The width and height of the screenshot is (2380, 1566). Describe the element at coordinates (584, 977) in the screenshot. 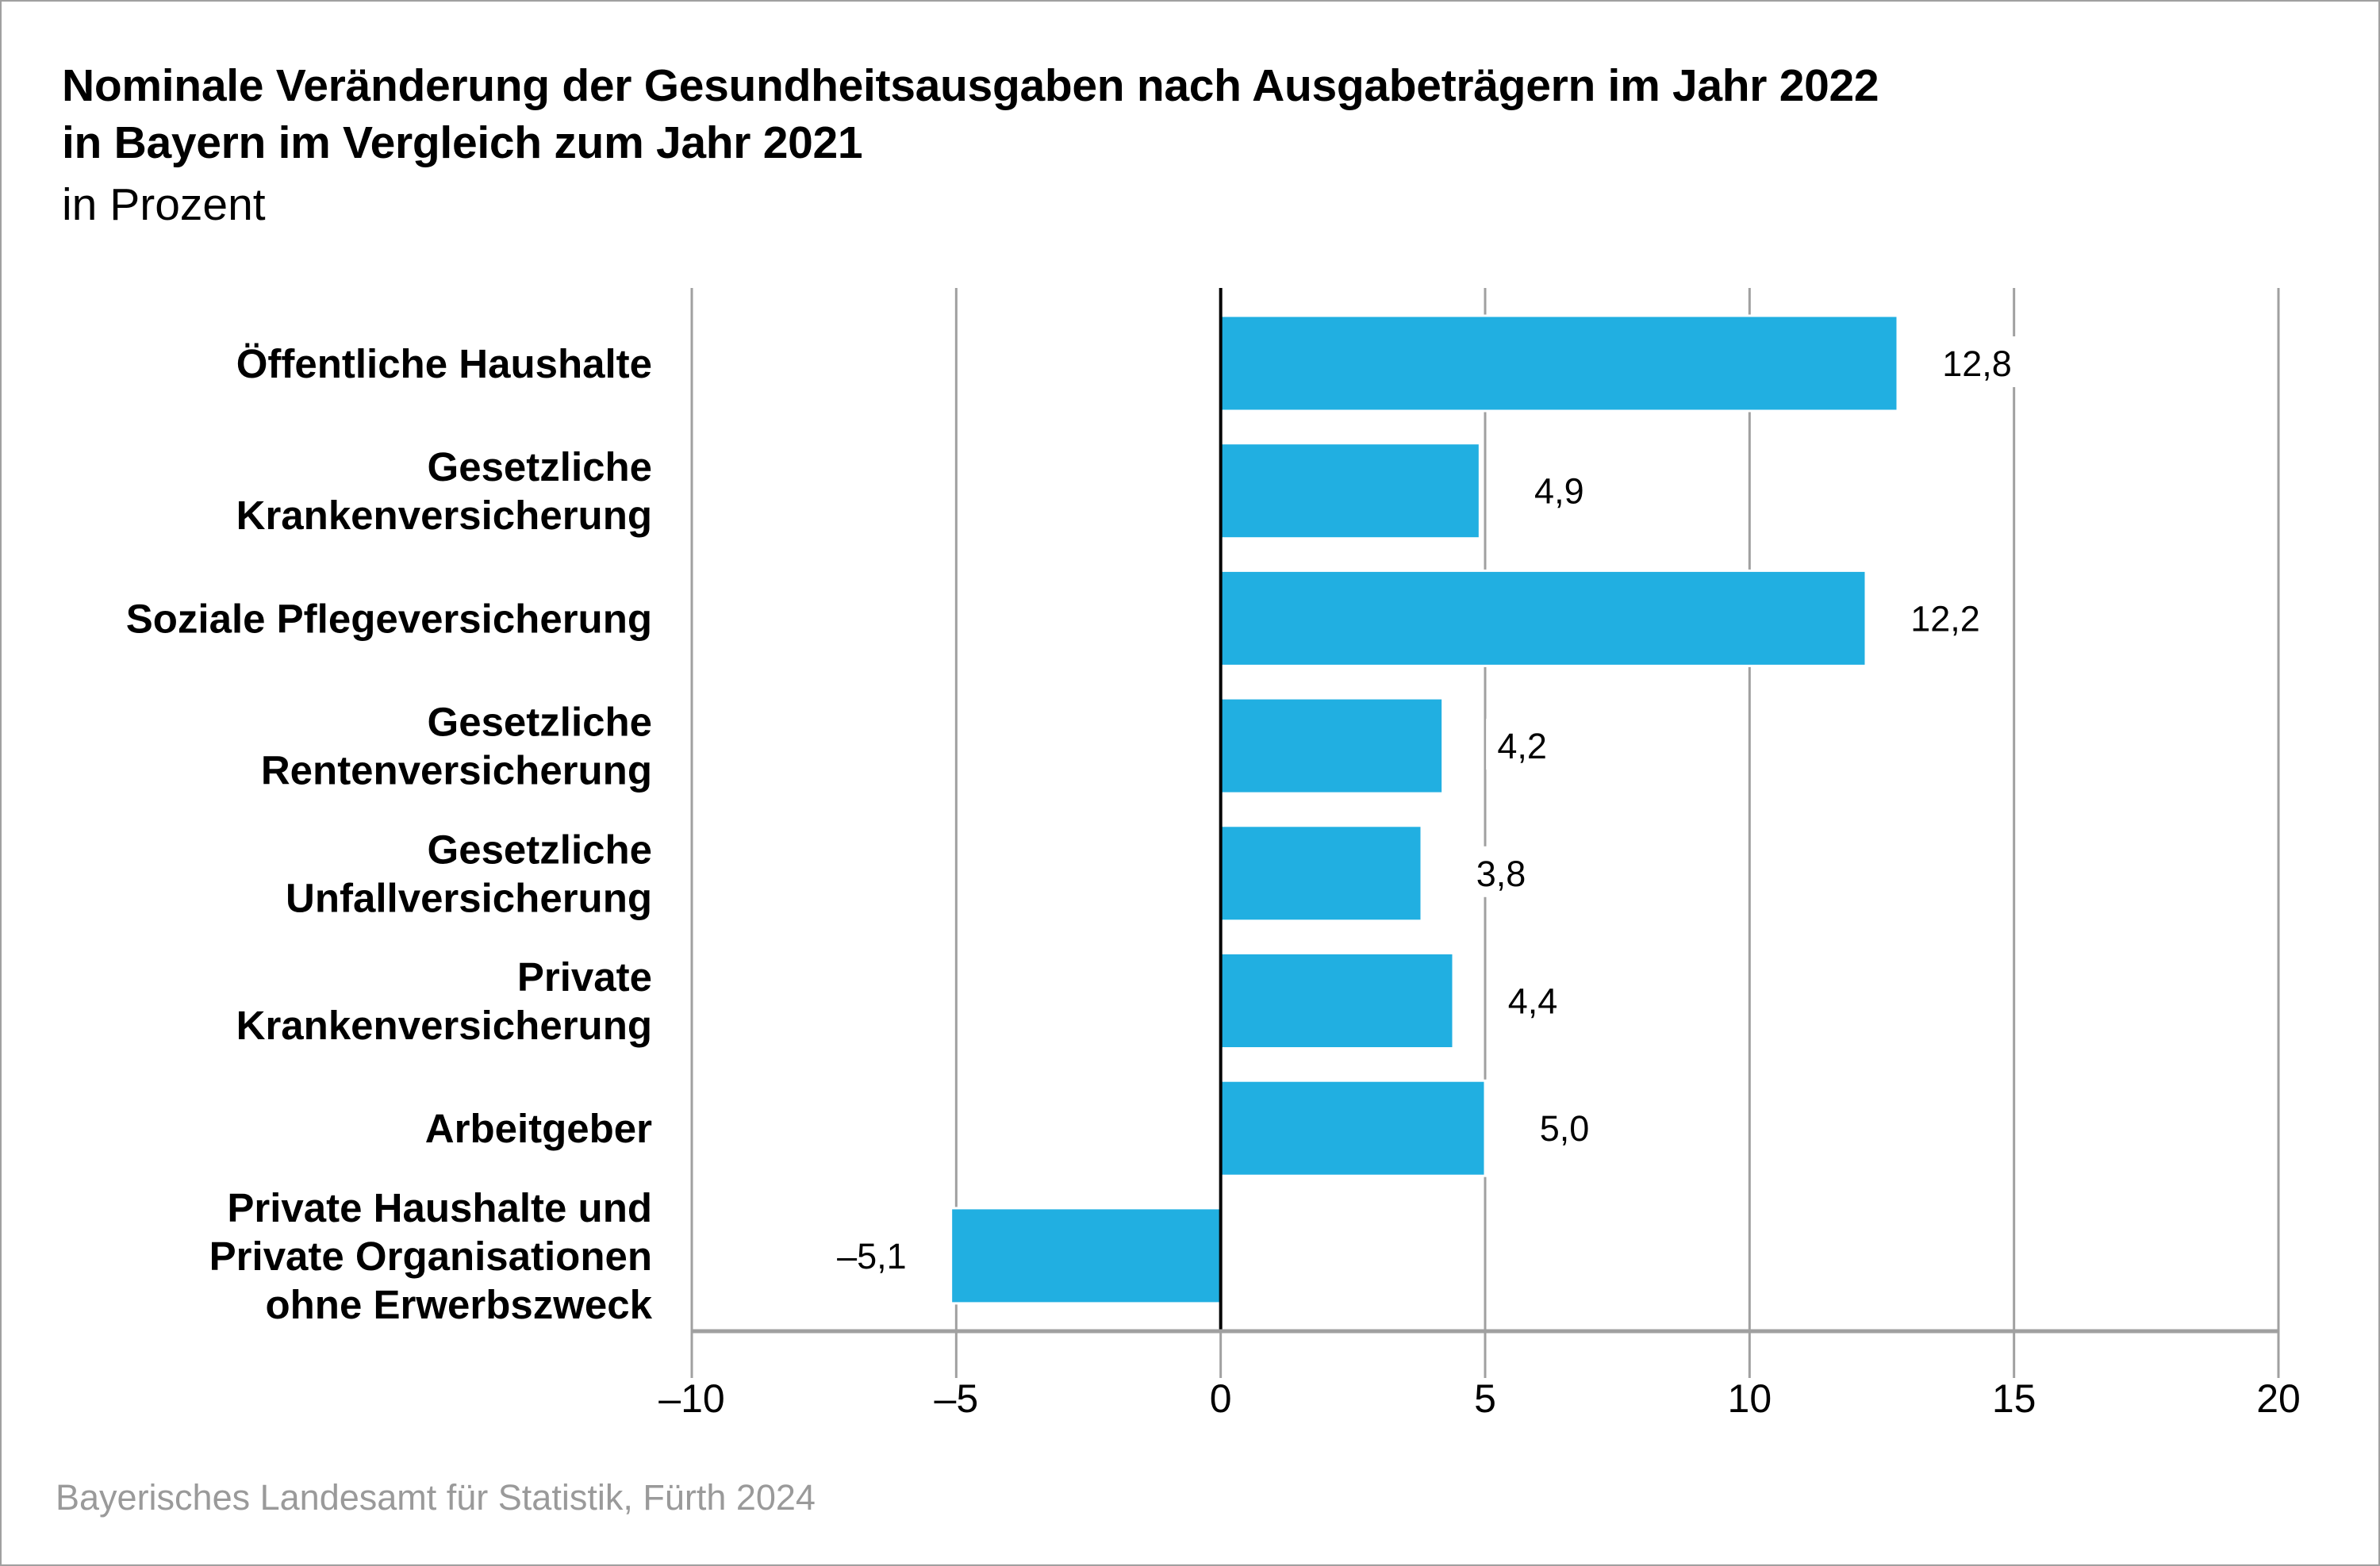

I see `category-label: Private` at that location.